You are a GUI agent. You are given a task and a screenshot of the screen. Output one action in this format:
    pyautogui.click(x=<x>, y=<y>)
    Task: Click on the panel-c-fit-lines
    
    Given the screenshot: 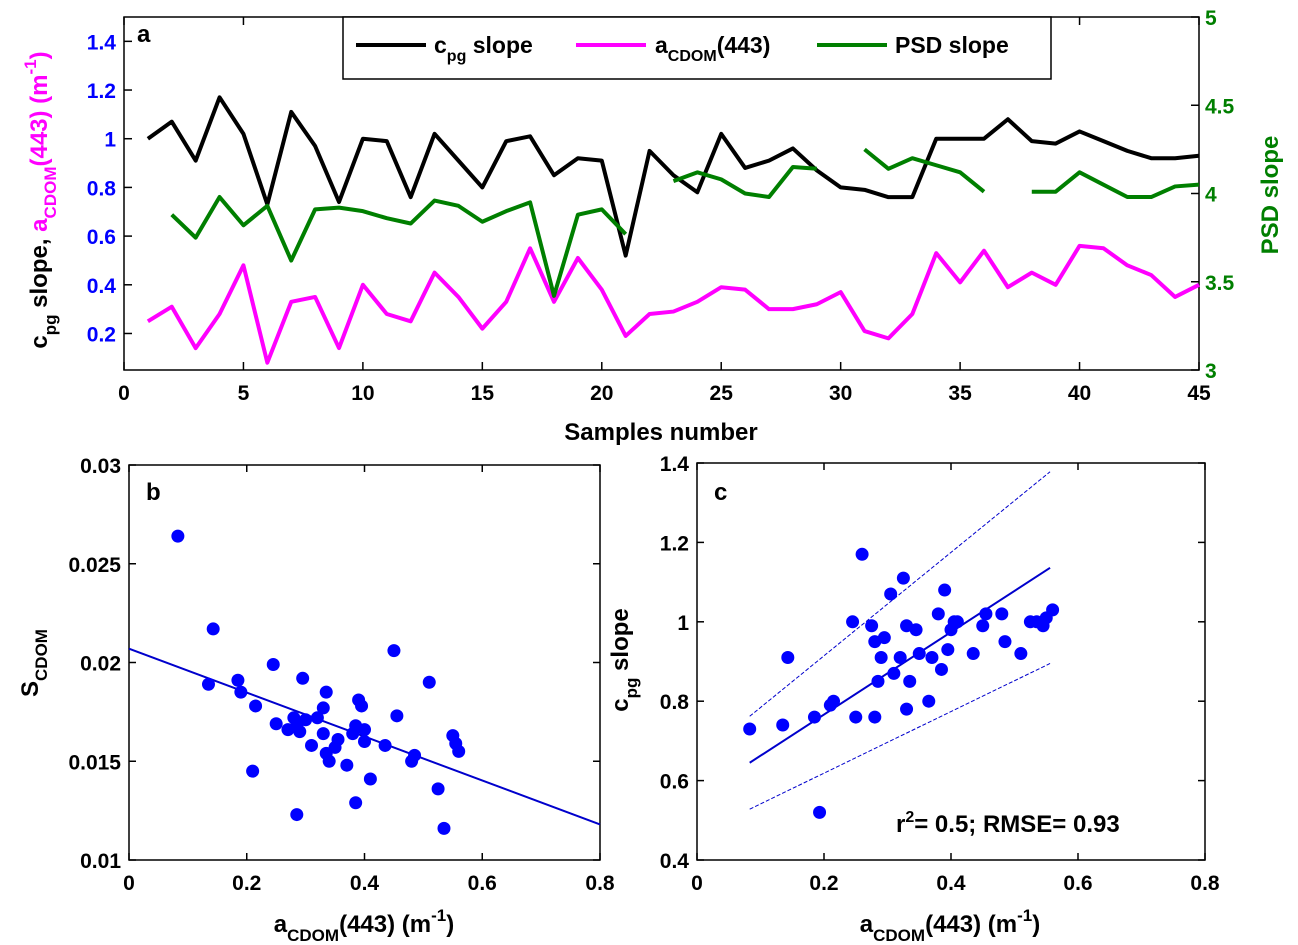 What is the action you would take?
    pyautogui.click(x=900, y=640)
    